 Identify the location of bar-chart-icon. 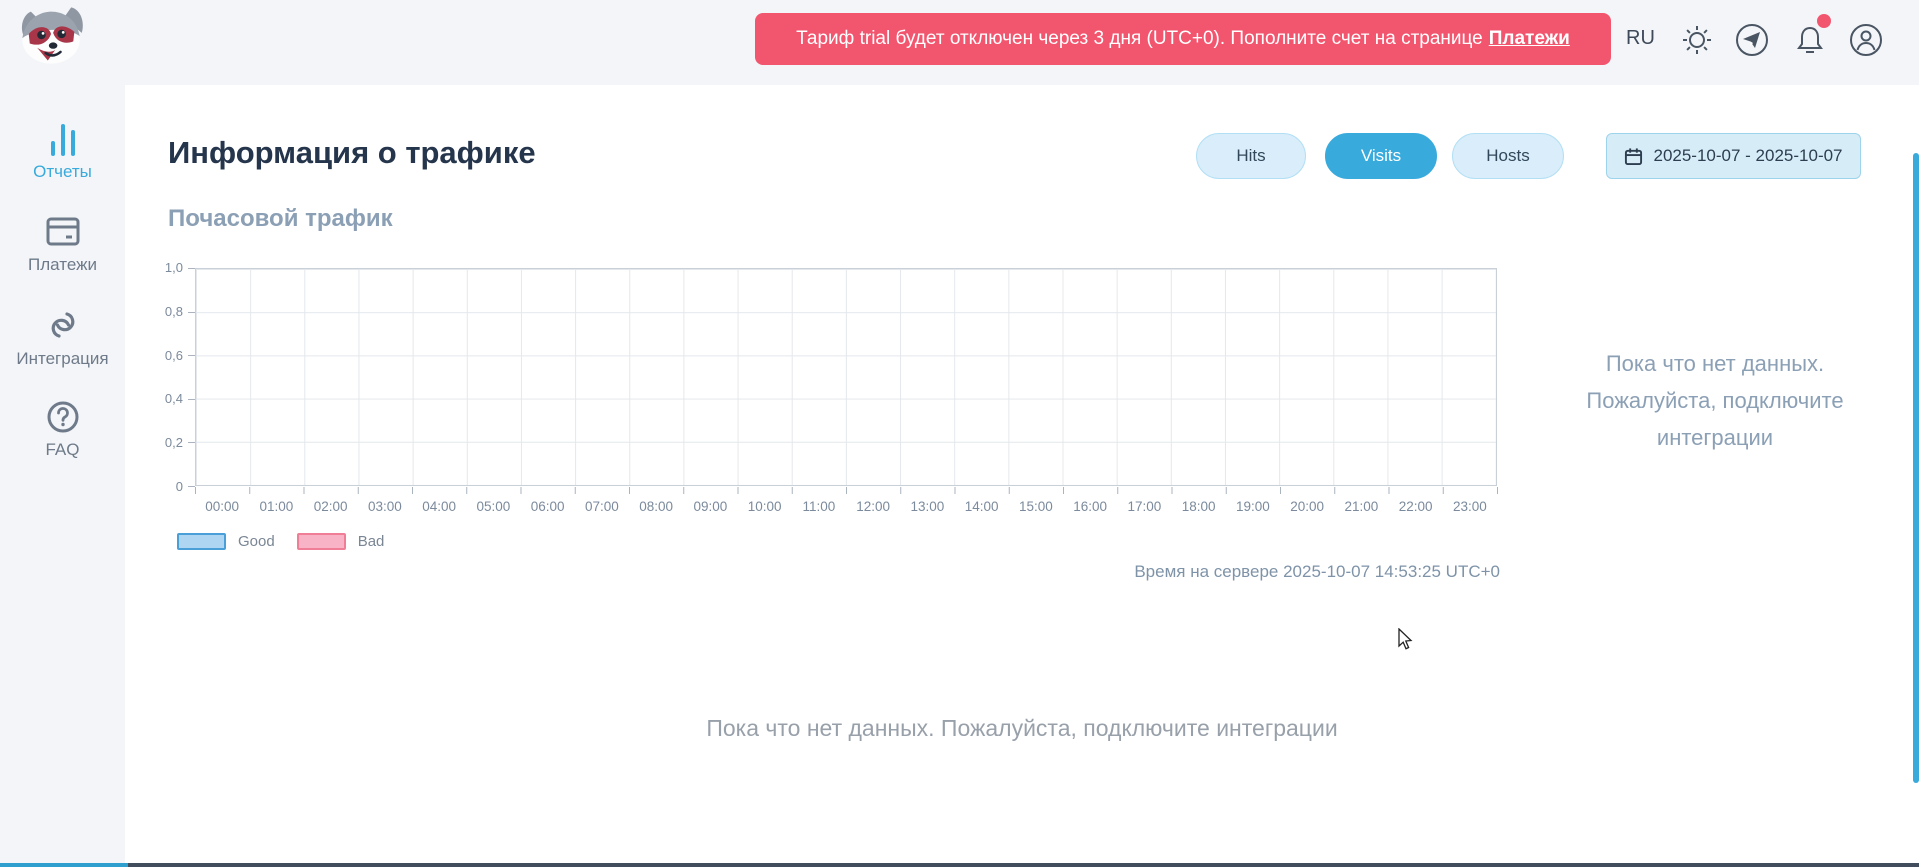
(62, 140).